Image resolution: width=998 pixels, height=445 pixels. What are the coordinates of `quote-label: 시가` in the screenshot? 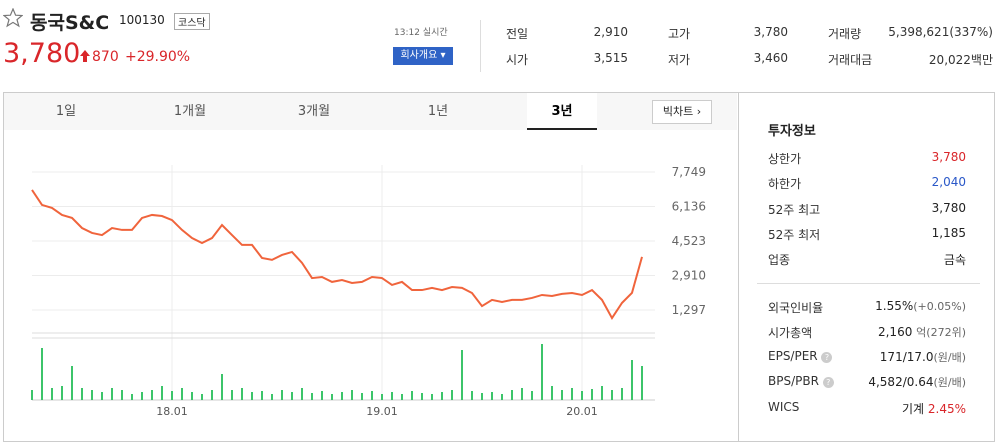 It's located at (517, 60).